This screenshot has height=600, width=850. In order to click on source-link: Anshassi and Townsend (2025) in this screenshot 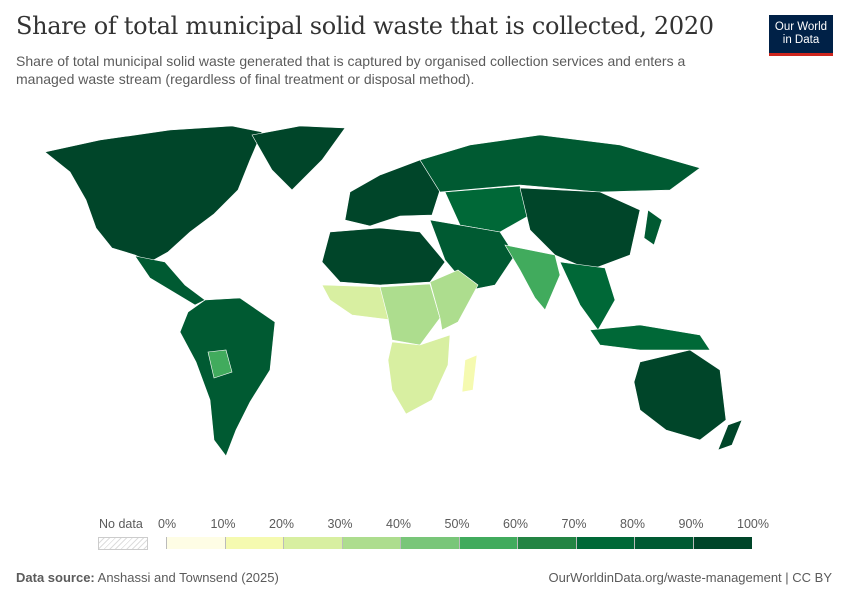, I will do `click(188, 577)`.